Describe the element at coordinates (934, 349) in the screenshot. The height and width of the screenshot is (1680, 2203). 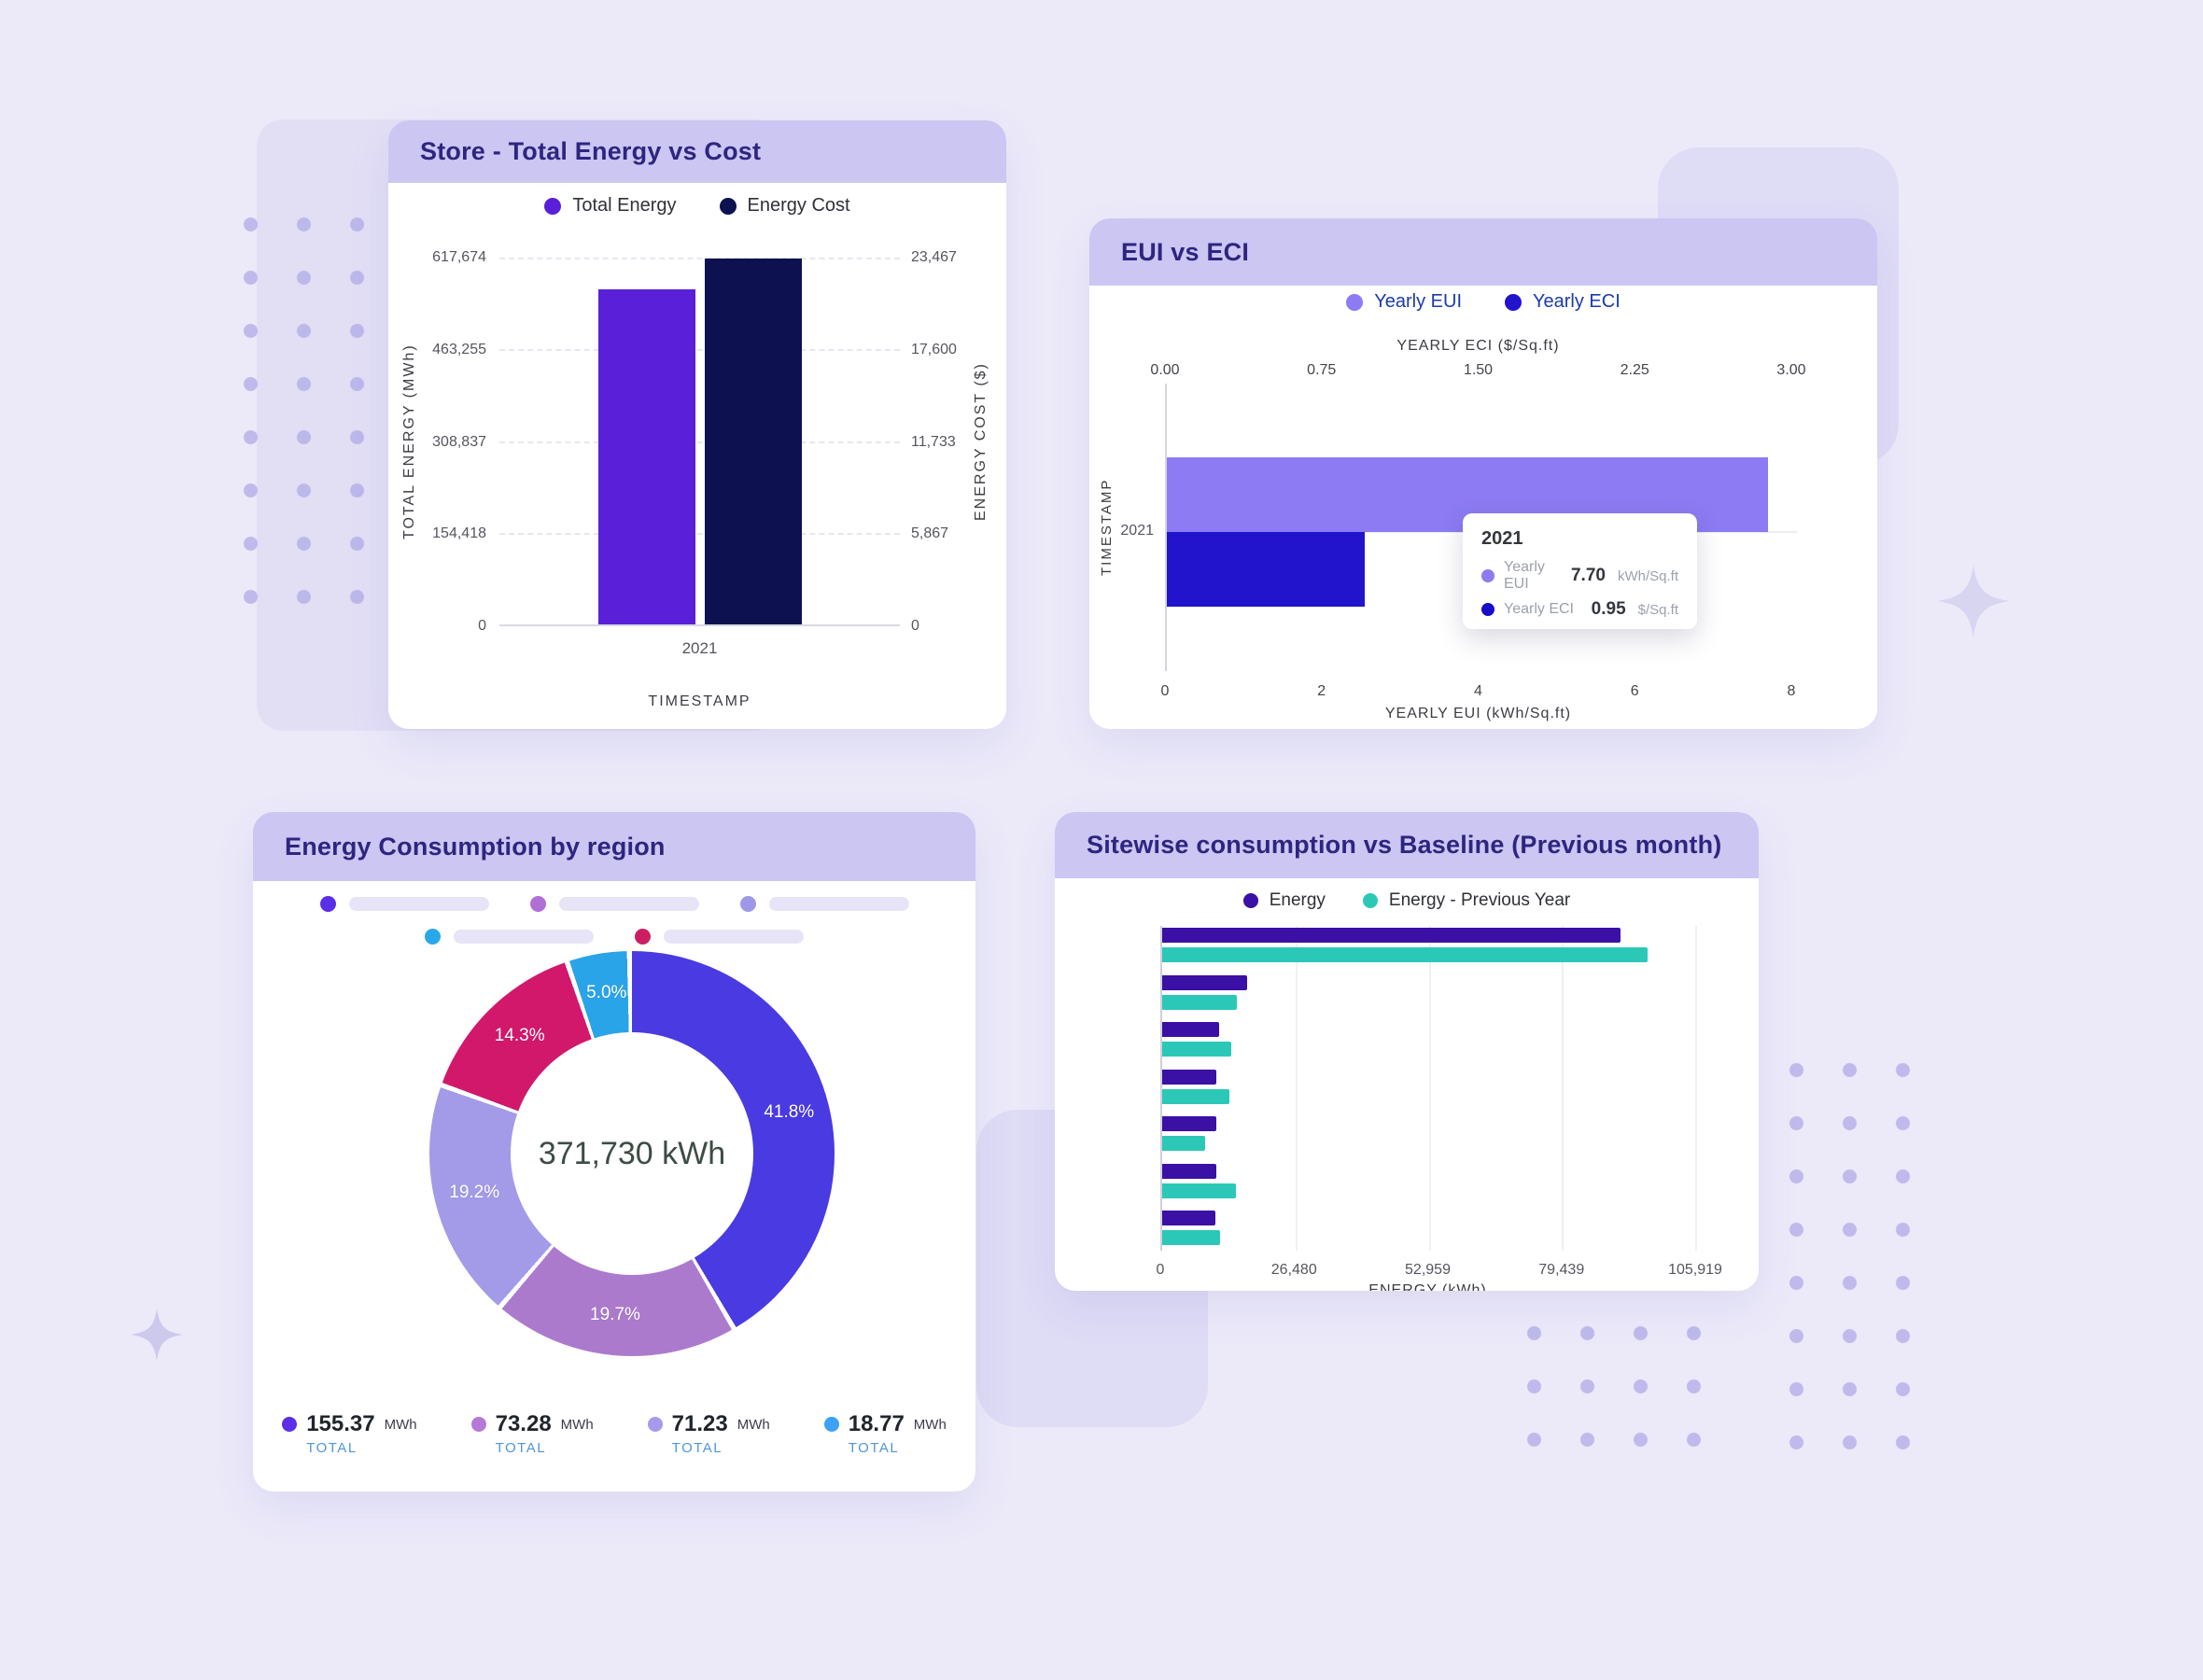
I see `axis-tick: 17,600` at that location.